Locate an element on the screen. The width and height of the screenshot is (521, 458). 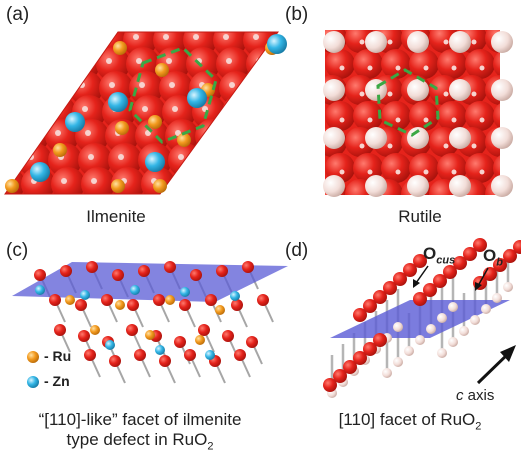
c-axis-label: c axis is located at coordinates (475, 395).